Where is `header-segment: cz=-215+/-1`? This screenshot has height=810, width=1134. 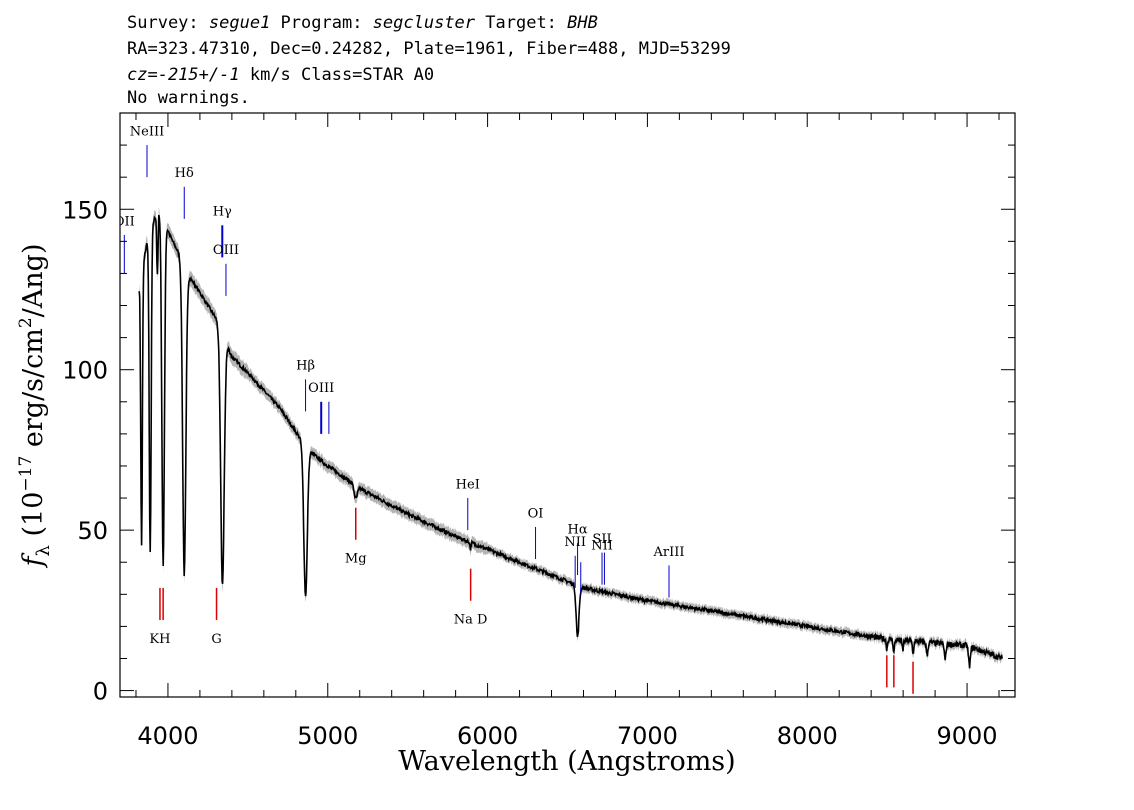 header-segment: cz=-215+/-1 is located at coordinates (183, 75).